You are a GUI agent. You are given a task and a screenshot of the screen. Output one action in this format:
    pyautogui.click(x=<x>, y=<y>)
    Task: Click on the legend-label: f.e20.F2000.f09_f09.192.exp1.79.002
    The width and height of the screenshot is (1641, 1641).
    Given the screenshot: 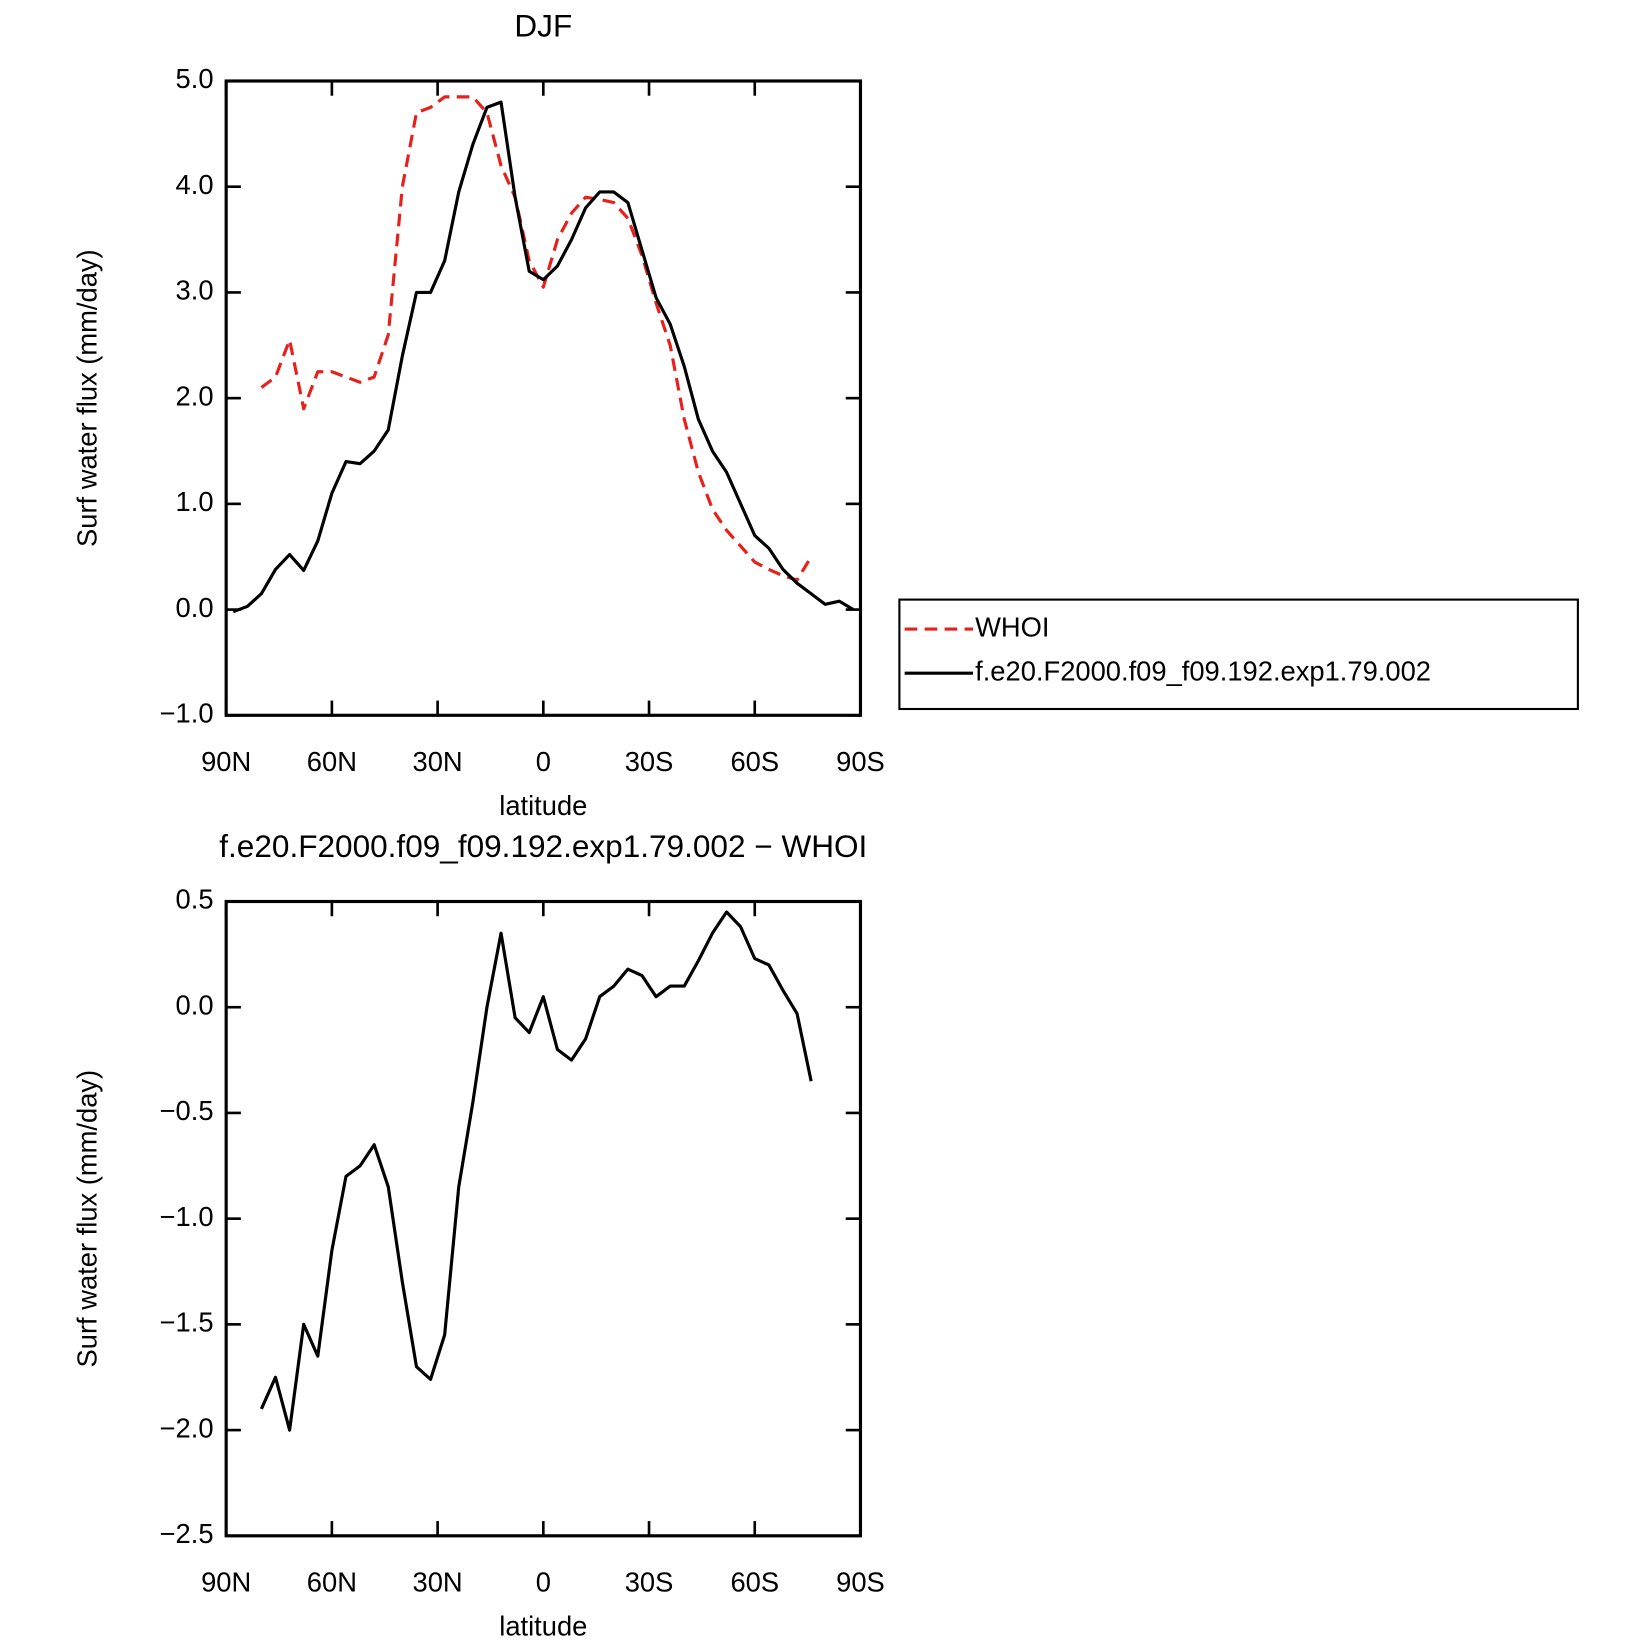 What is the action you would take?
    pyautogui.click(x=1203, y=670)
    